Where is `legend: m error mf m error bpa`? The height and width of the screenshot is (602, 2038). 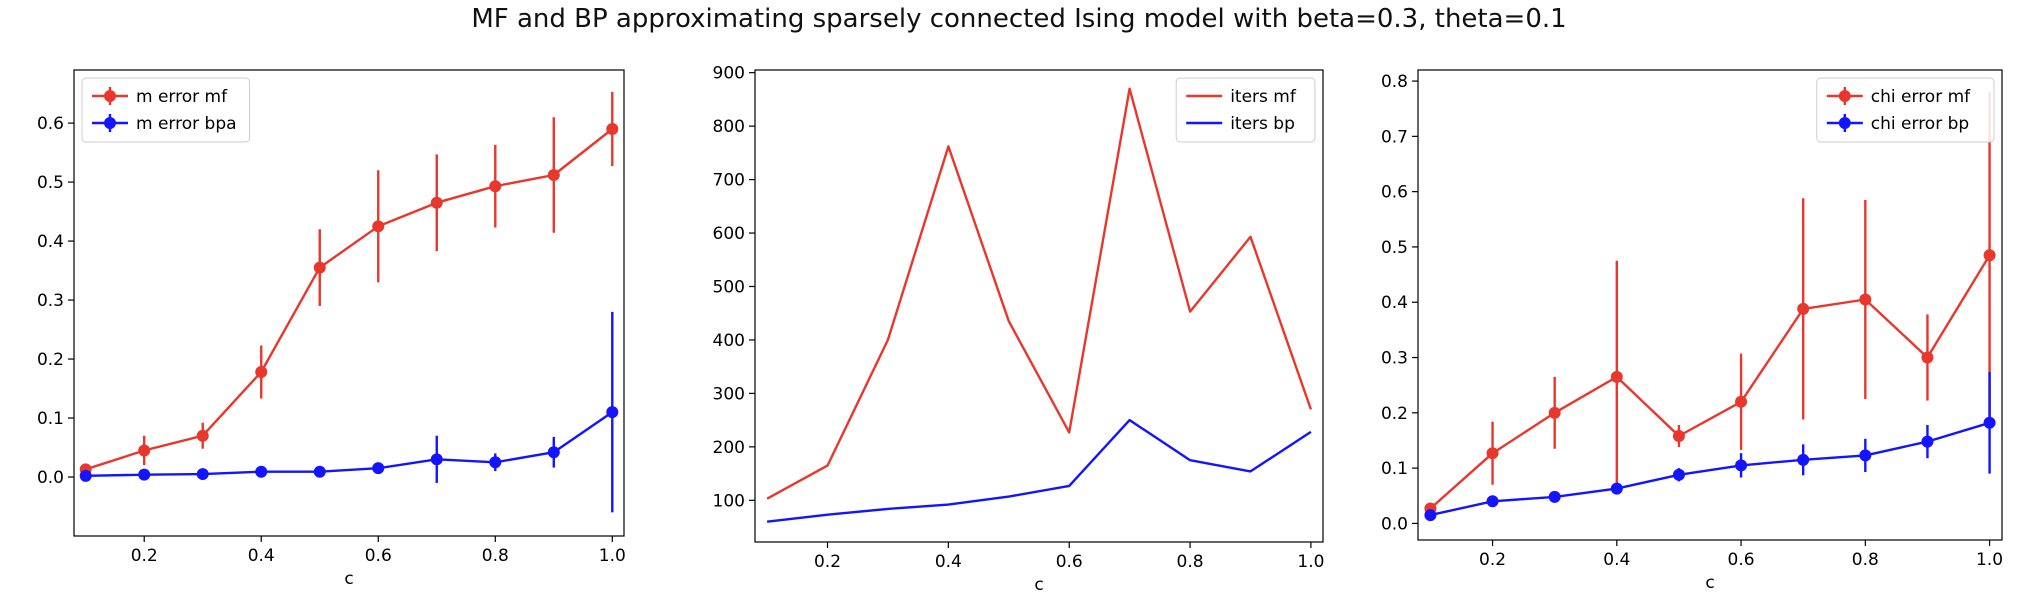 legend: m error mf m error bpa is located at coordinates (166, 110).